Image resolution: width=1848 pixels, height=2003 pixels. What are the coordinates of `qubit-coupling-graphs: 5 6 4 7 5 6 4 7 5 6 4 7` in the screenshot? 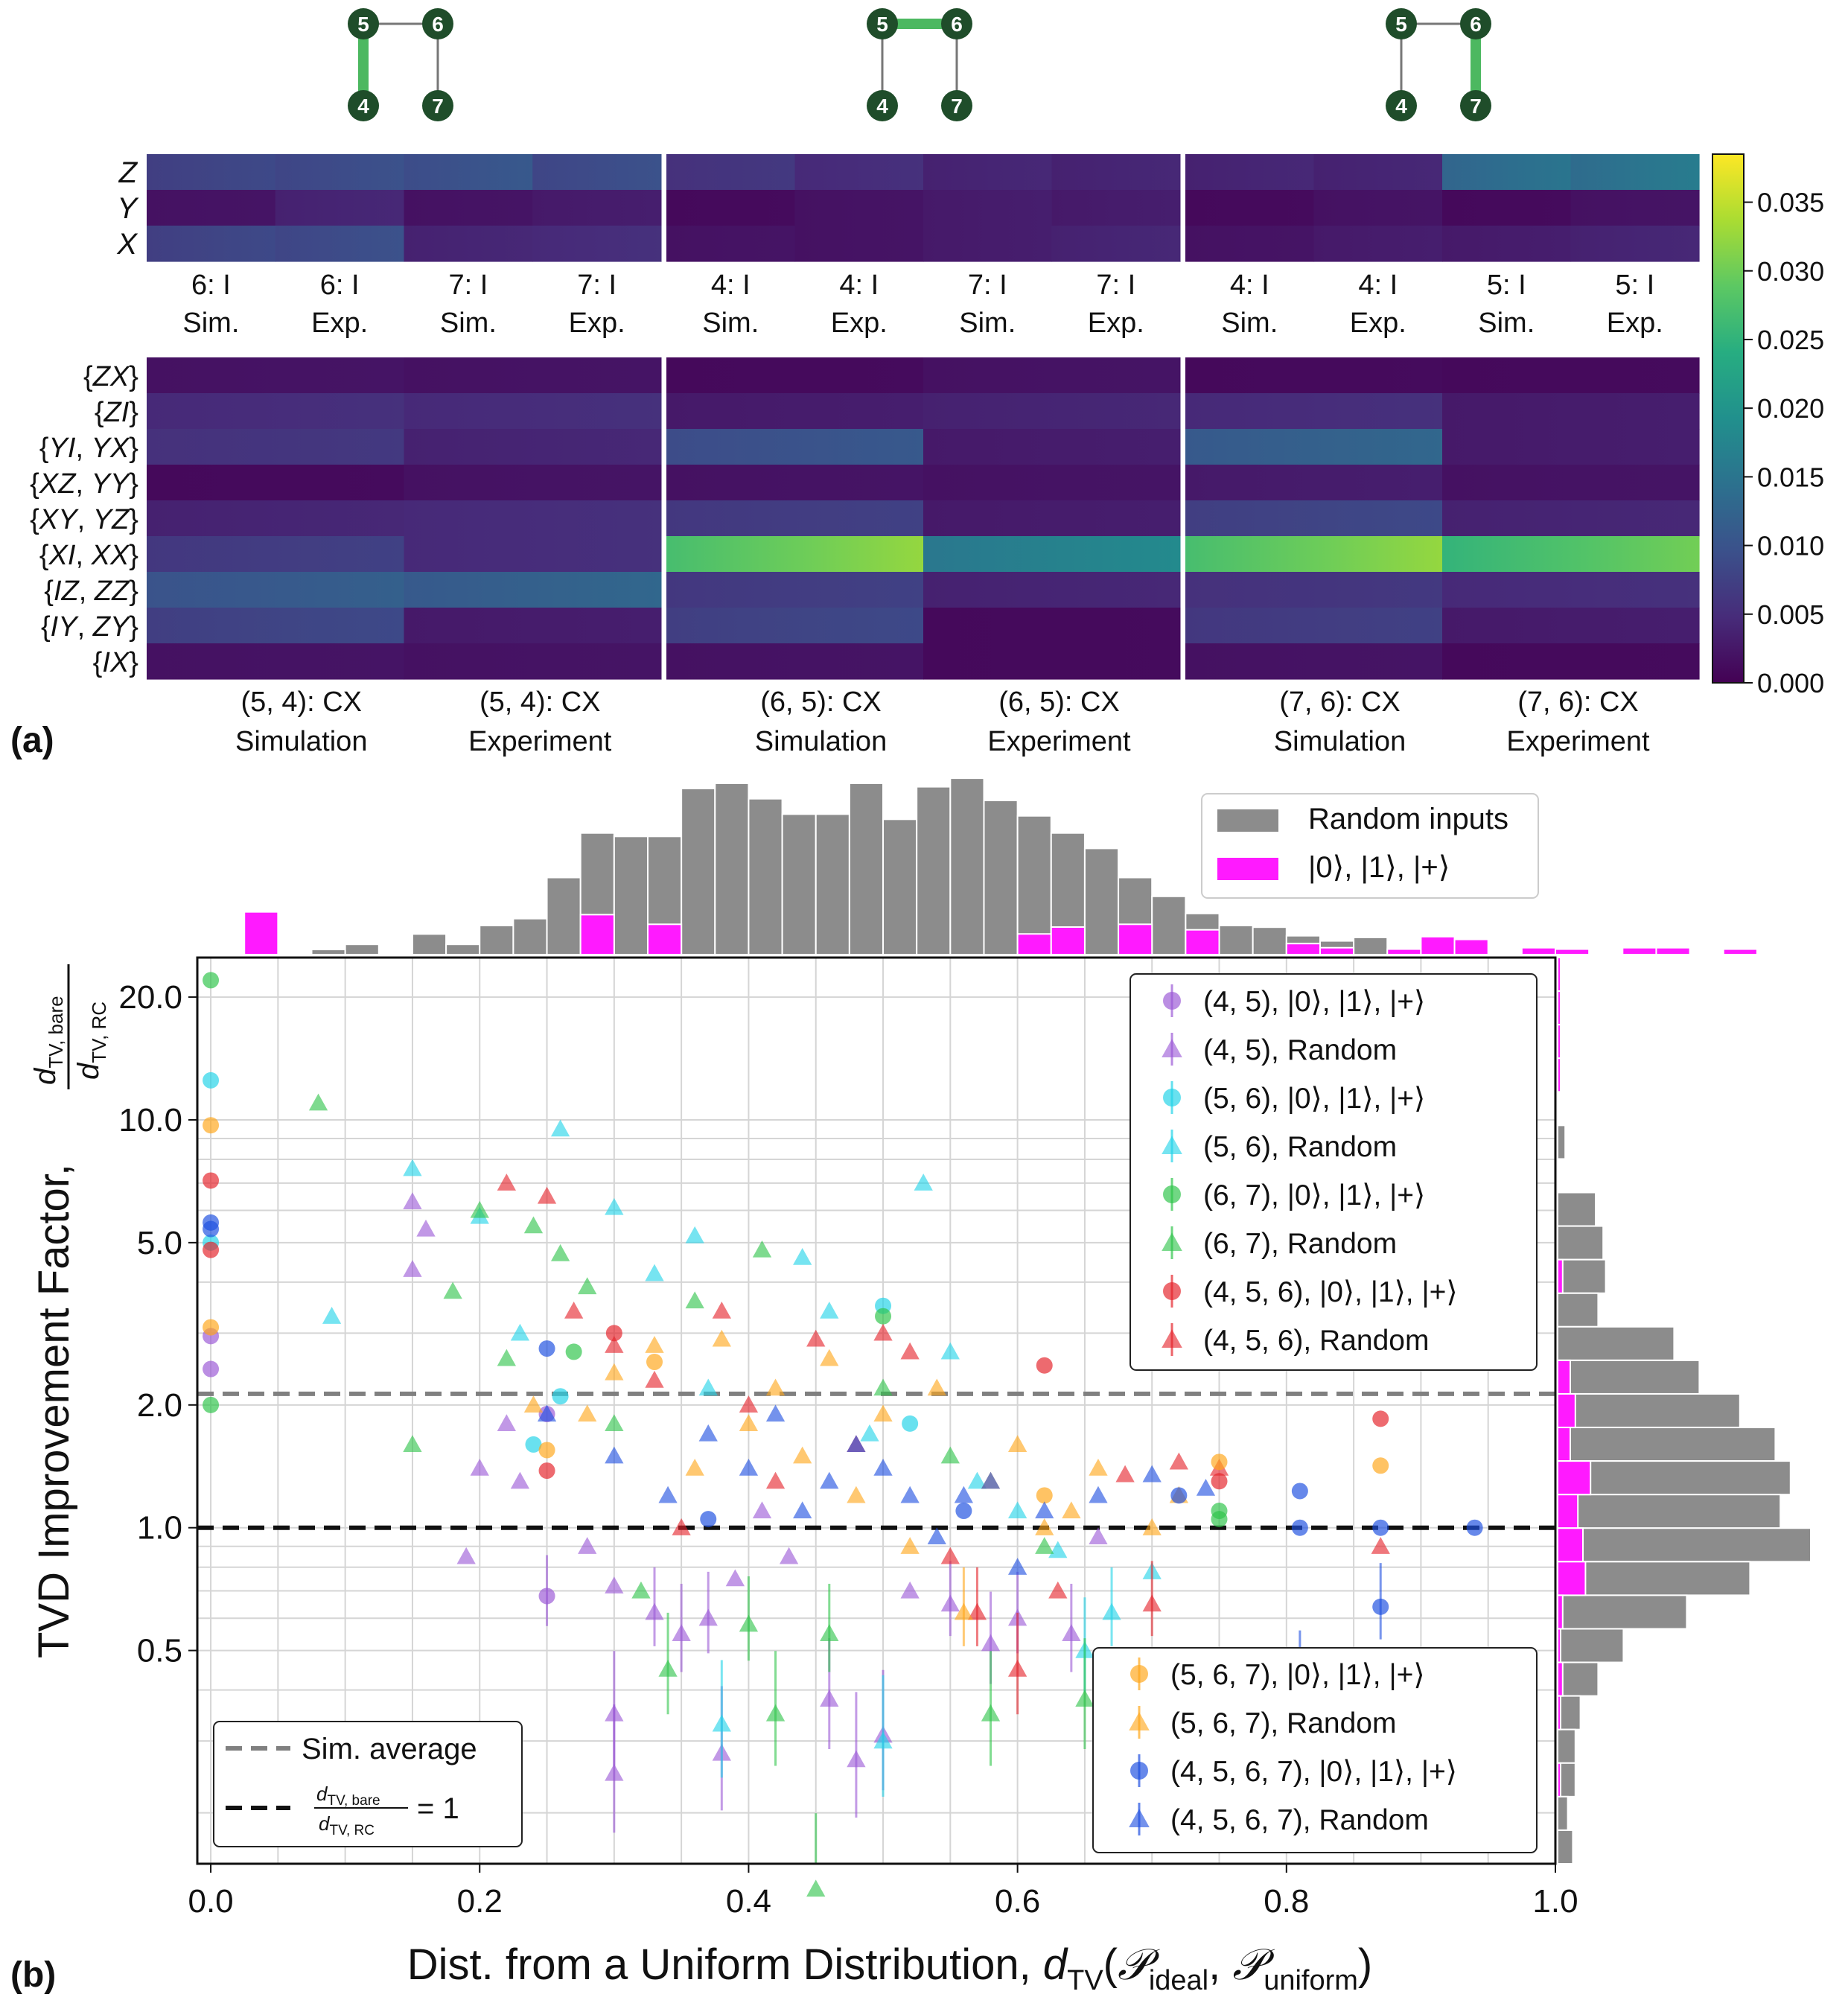 It's located at (920, 64).